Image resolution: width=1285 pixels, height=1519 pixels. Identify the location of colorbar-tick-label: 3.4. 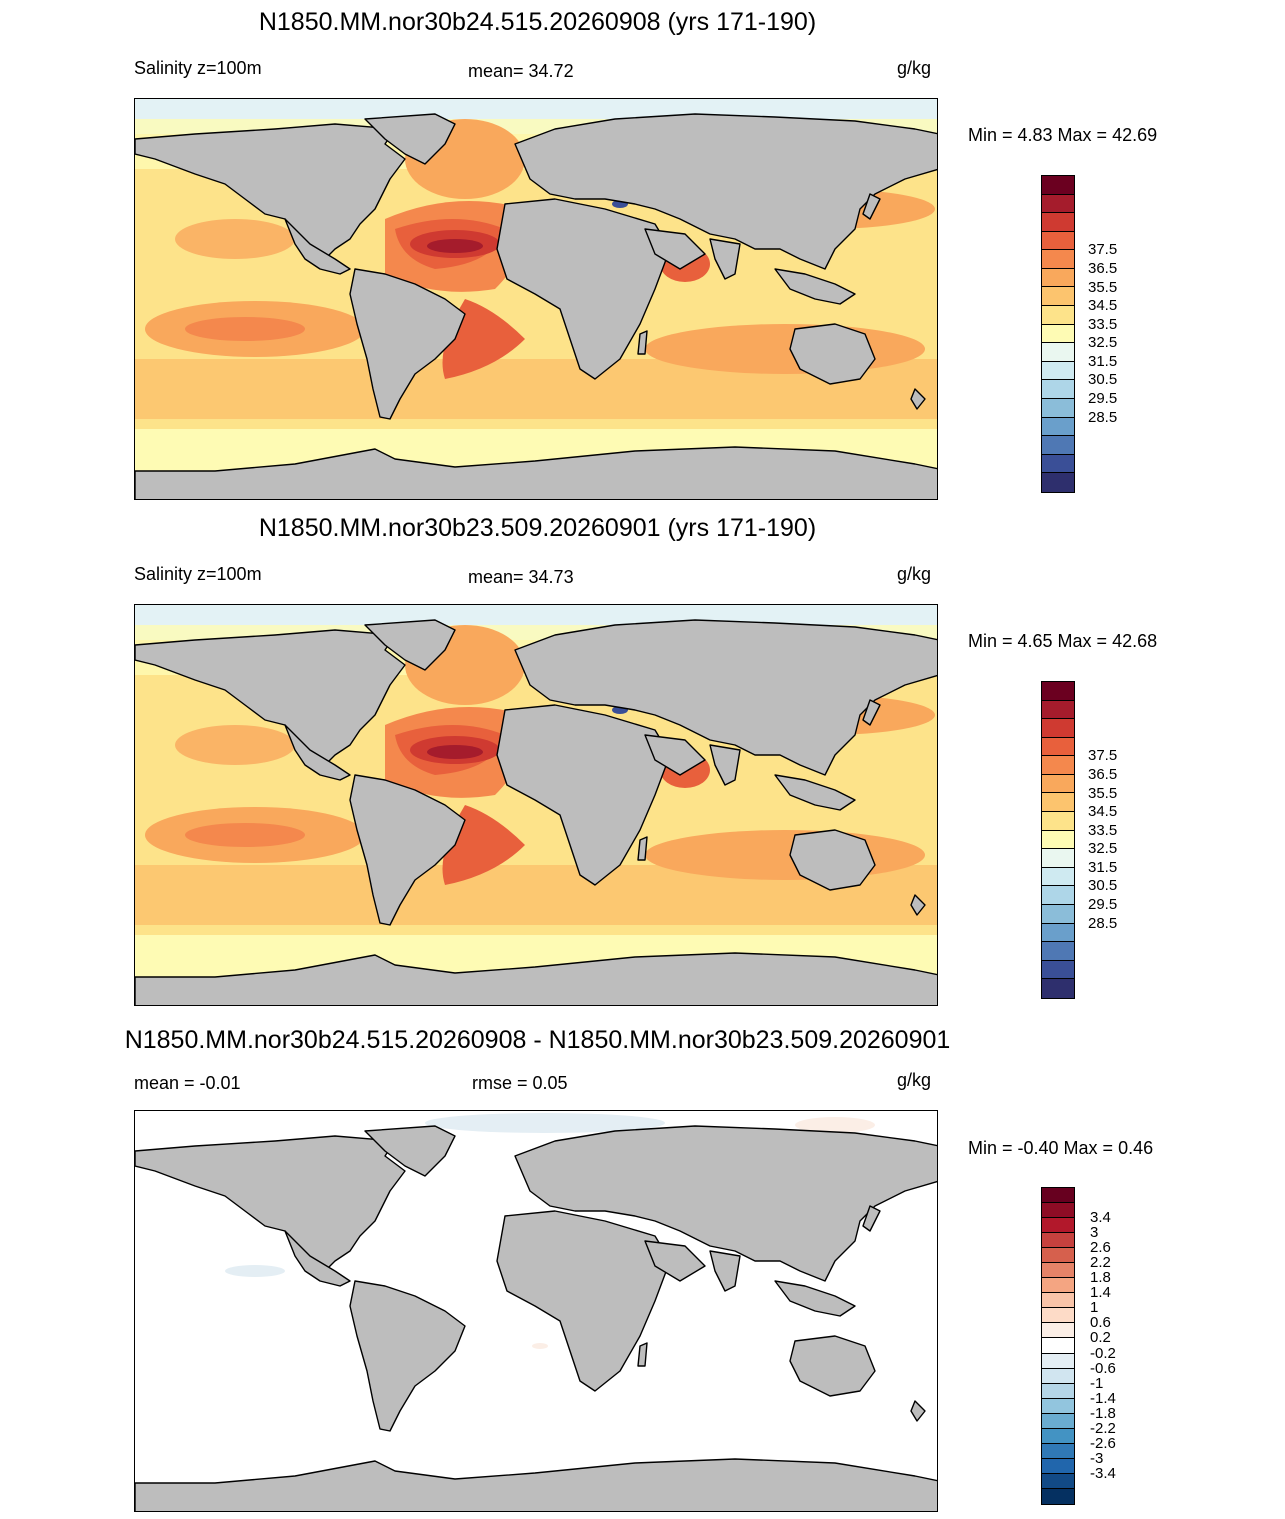
(1100, 1218).